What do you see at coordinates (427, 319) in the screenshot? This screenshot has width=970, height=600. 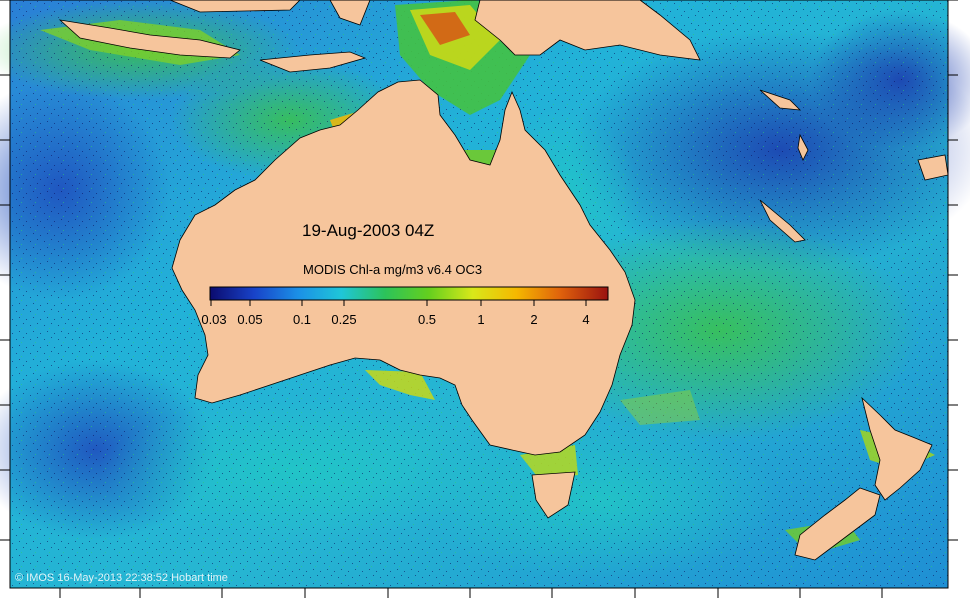 I see `colorbar-tick-label: 0.5` at bounding box center [427, 319].